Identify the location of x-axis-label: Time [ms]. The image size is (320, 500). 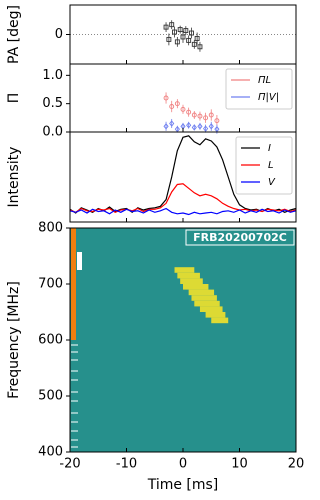
(183, 485).